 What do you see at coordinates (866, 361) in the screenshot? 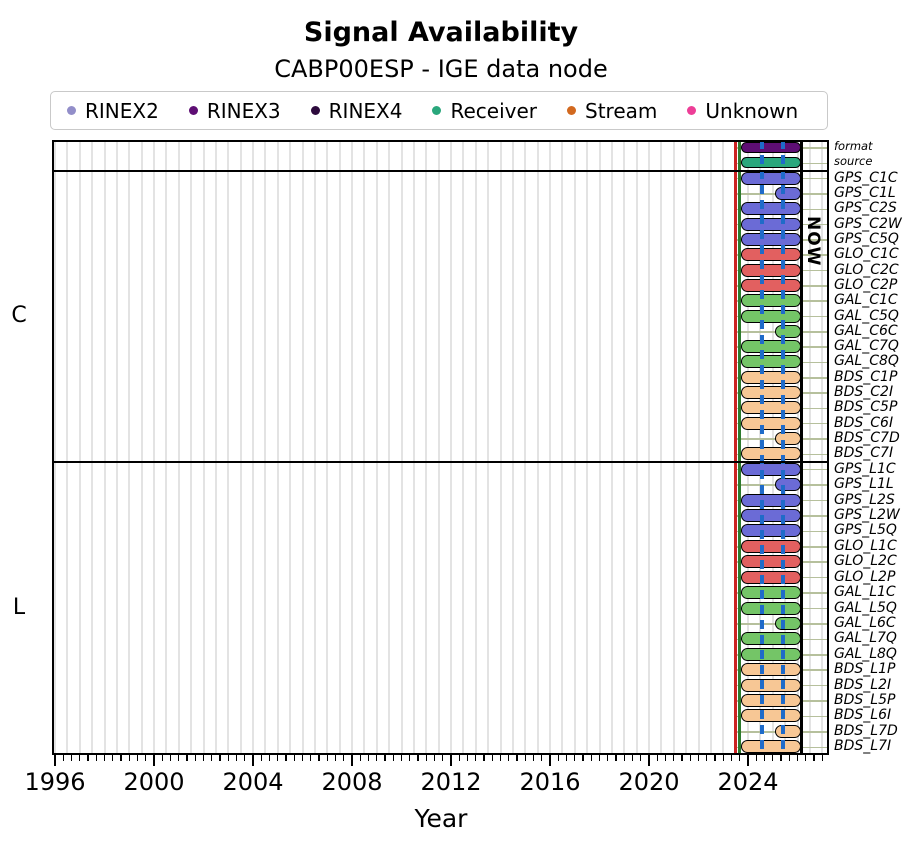
I see `row-label: GAL_C8Q` at bounding box center [866, 361].